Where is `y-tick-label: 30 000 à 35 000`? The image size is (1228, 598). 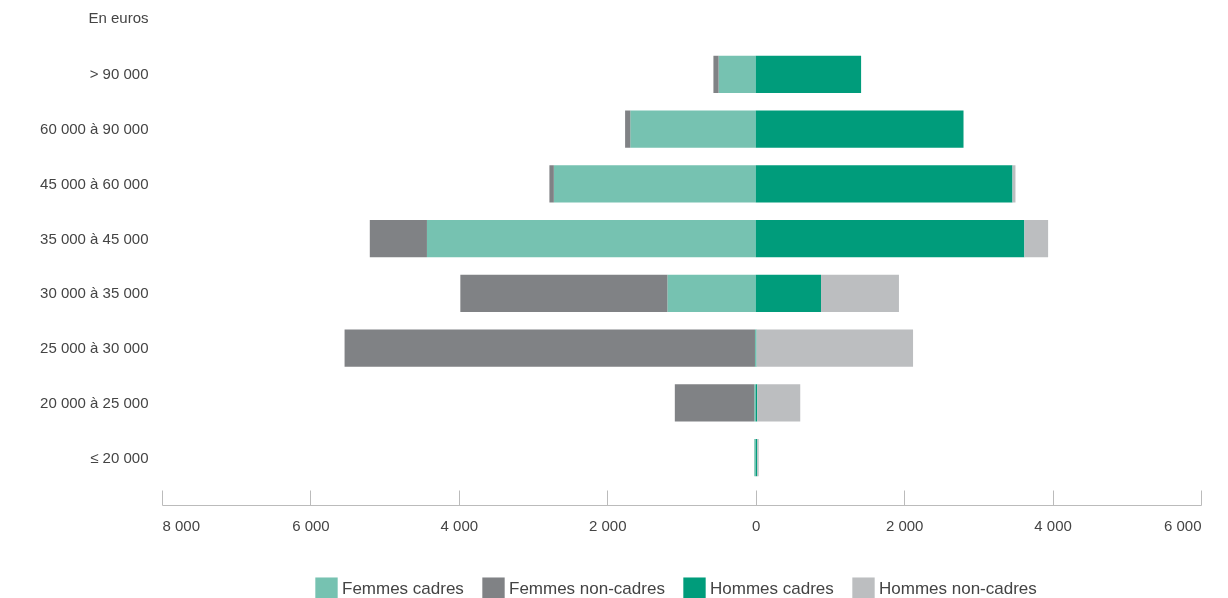 y-tick-label: 30 000 à 35 000 is located at coordinates (94, 293).